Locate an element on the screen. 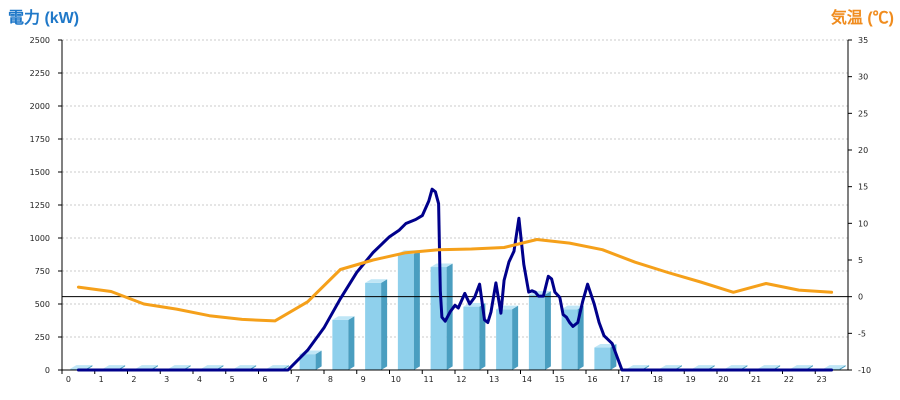  right-tick-label: 0 is located at coordinates (860, 297).